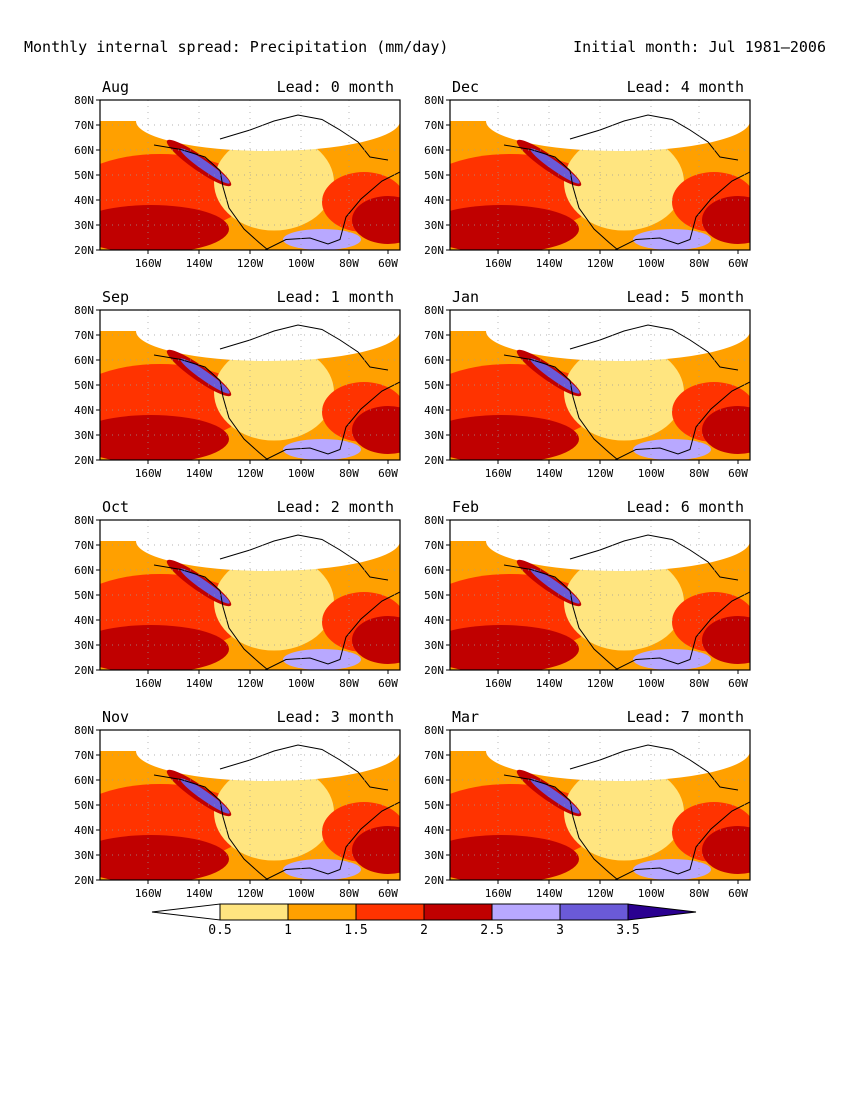 The height and width of the screenshot is (1100, 850). I want to click on colorbar-label: 2, so click(424, 930).